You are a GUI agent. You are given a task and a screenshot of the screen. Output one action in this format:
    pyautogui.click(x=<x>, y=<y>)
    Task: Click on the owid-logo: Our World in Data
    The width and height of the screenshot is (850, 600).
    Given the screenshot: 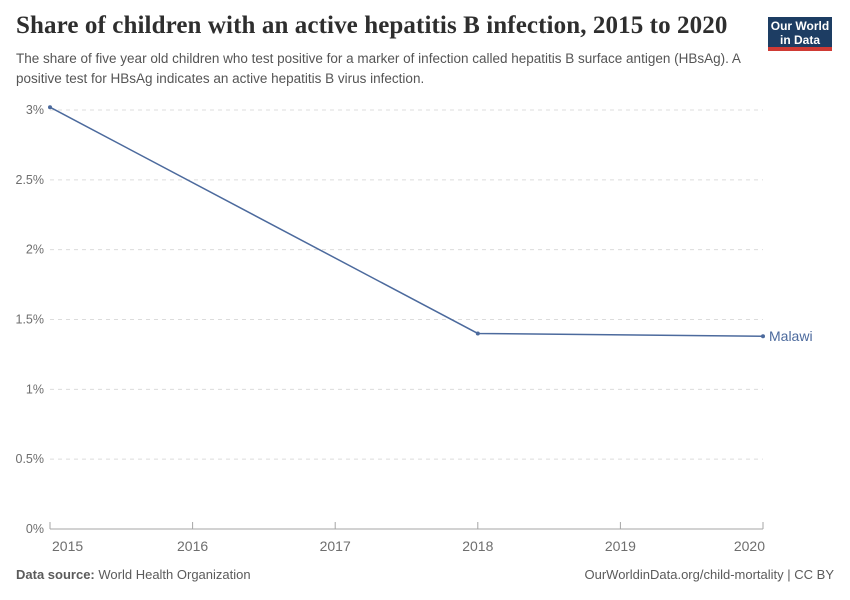 What is the action you would take?
    pyautogui.click(x=800, y=34)
    